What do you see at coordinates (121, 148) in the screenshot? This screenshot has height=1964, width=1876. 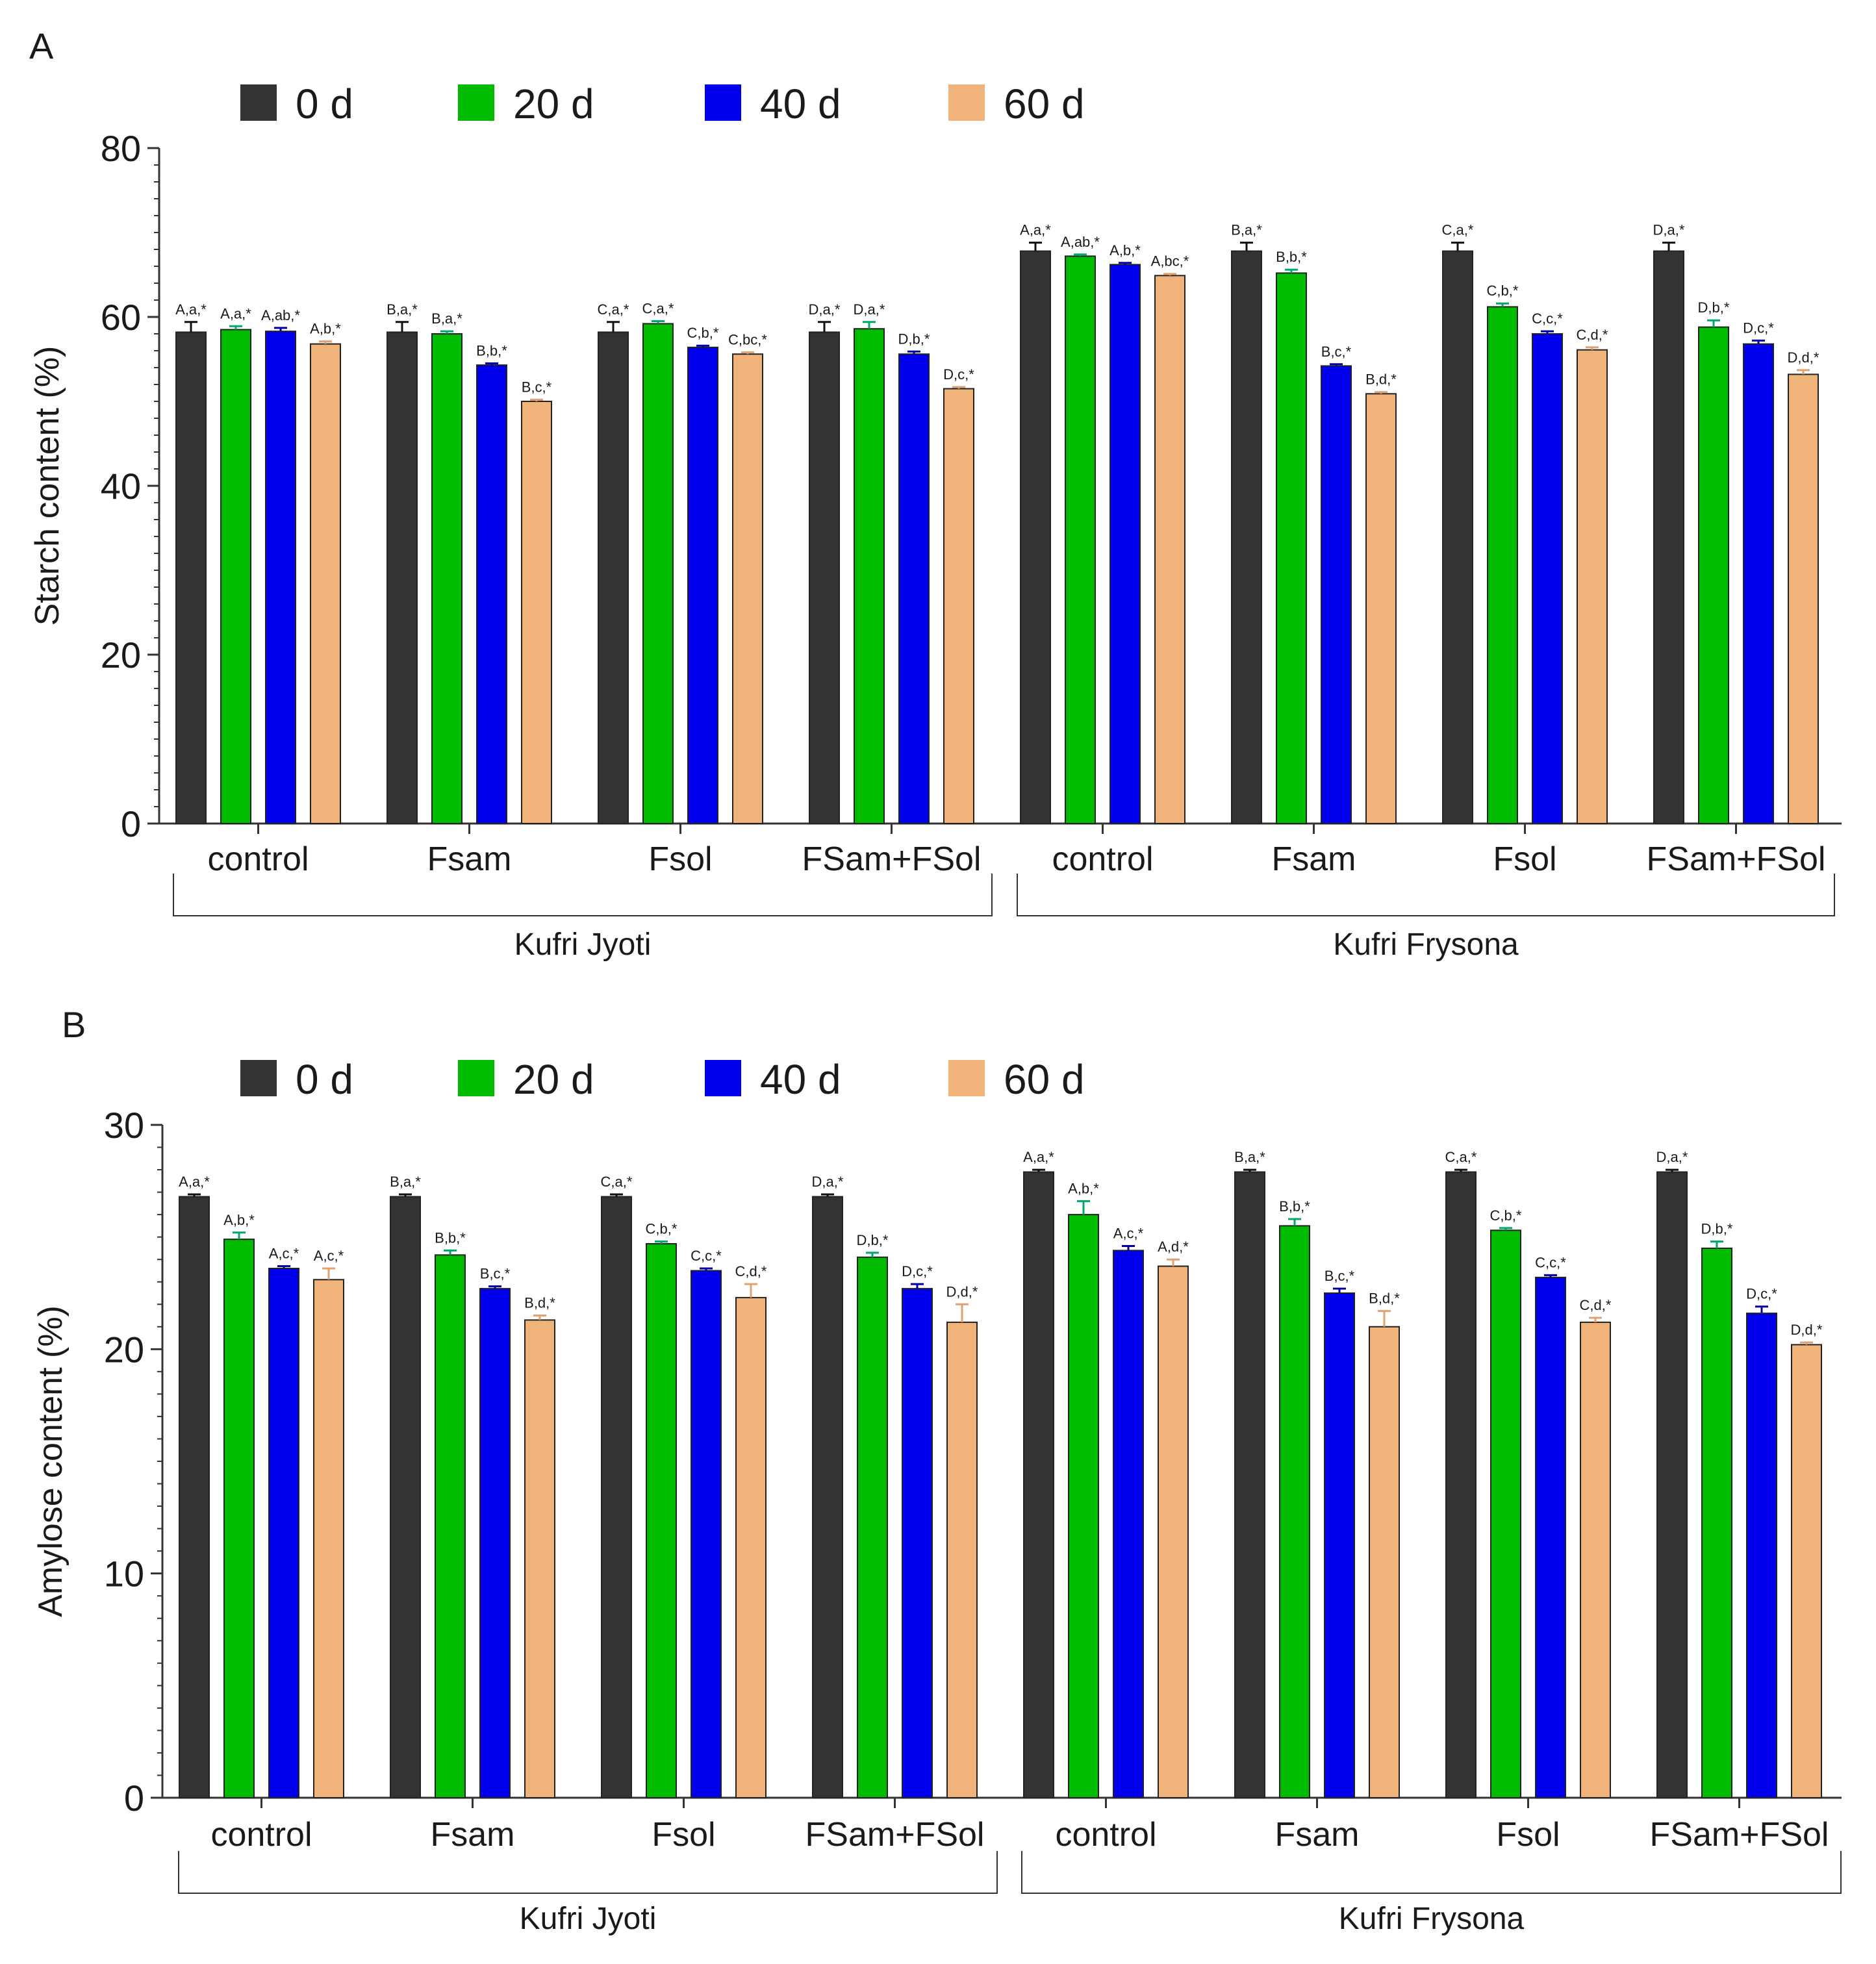 I see `y-tick-label: 80` at bounding box center [121, 148].